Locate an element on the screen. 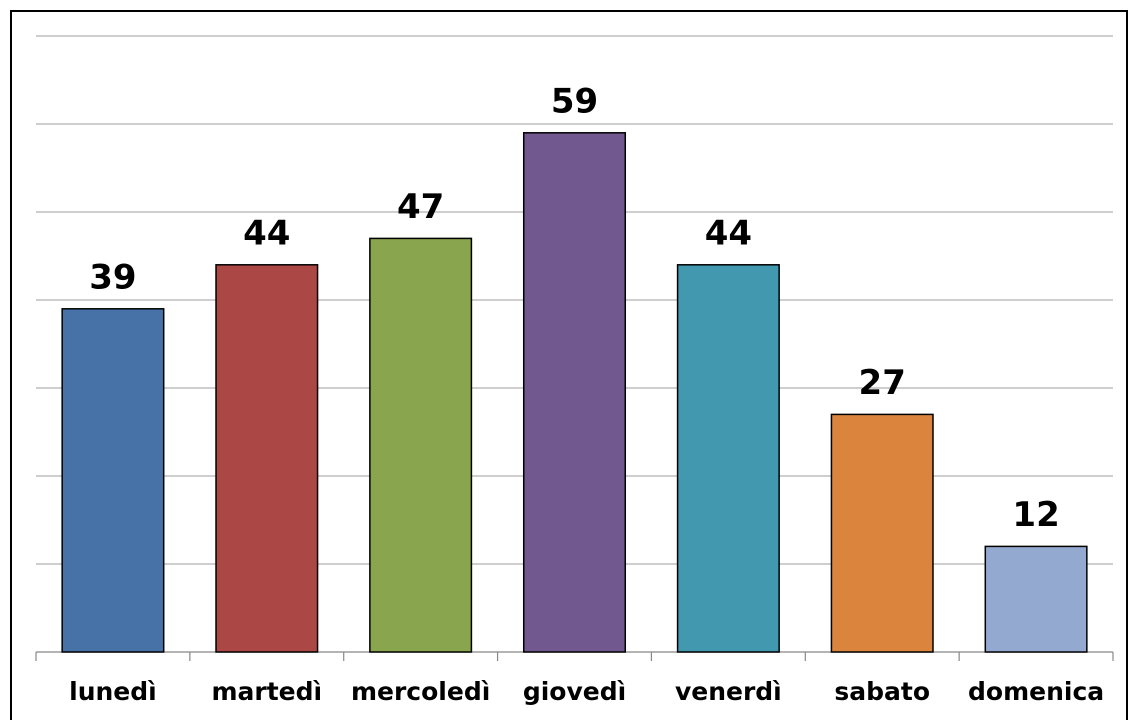 This screenshot has width=1129, height=720. value-label: 39 is located at coordinates (112, 277).